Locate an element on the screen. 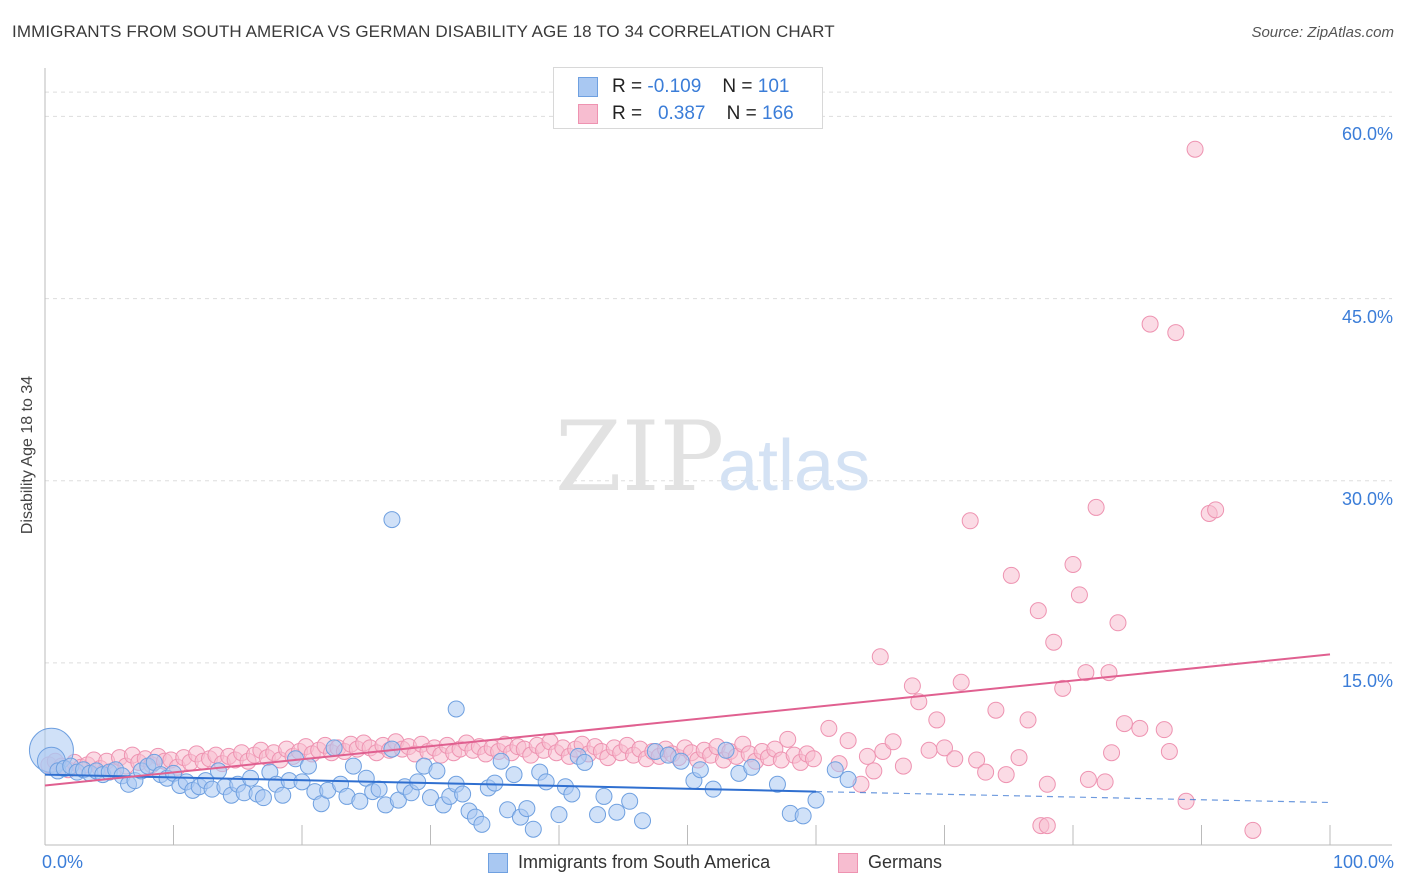  watermark: ZIP atlas is located at coordinates (712, 457).